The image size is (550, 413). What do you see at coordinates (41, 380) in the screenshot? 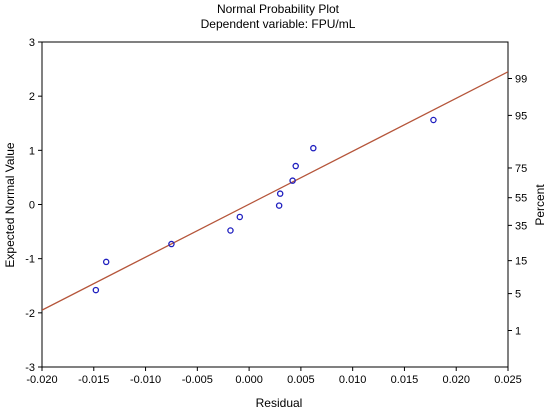
I see `x-tick-label: -0.020` at bounding box center [41, 380].